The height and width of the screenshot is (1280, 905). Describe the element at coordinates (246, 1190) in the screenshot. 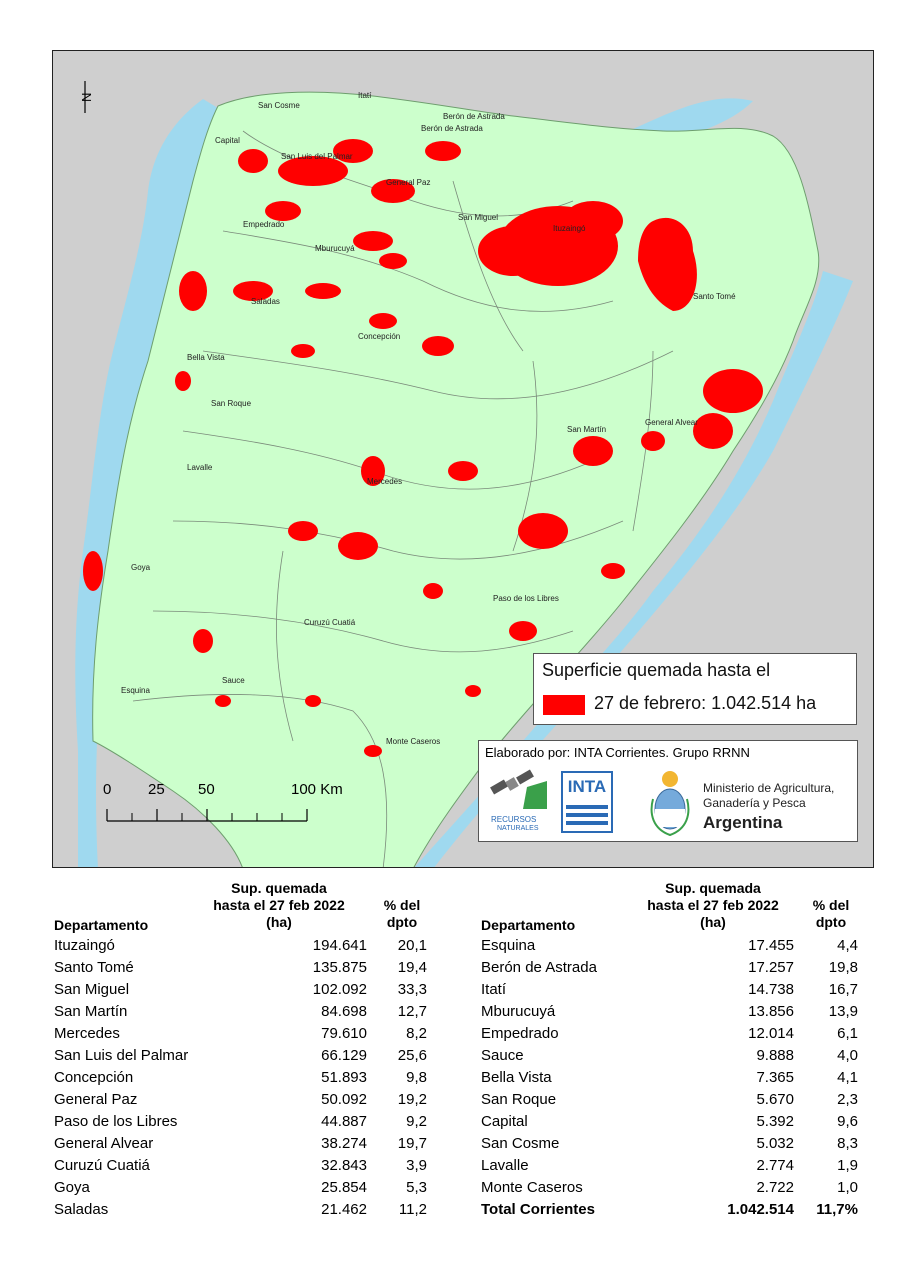

I see `table-row: Goya 25.854 5,3` at that location.